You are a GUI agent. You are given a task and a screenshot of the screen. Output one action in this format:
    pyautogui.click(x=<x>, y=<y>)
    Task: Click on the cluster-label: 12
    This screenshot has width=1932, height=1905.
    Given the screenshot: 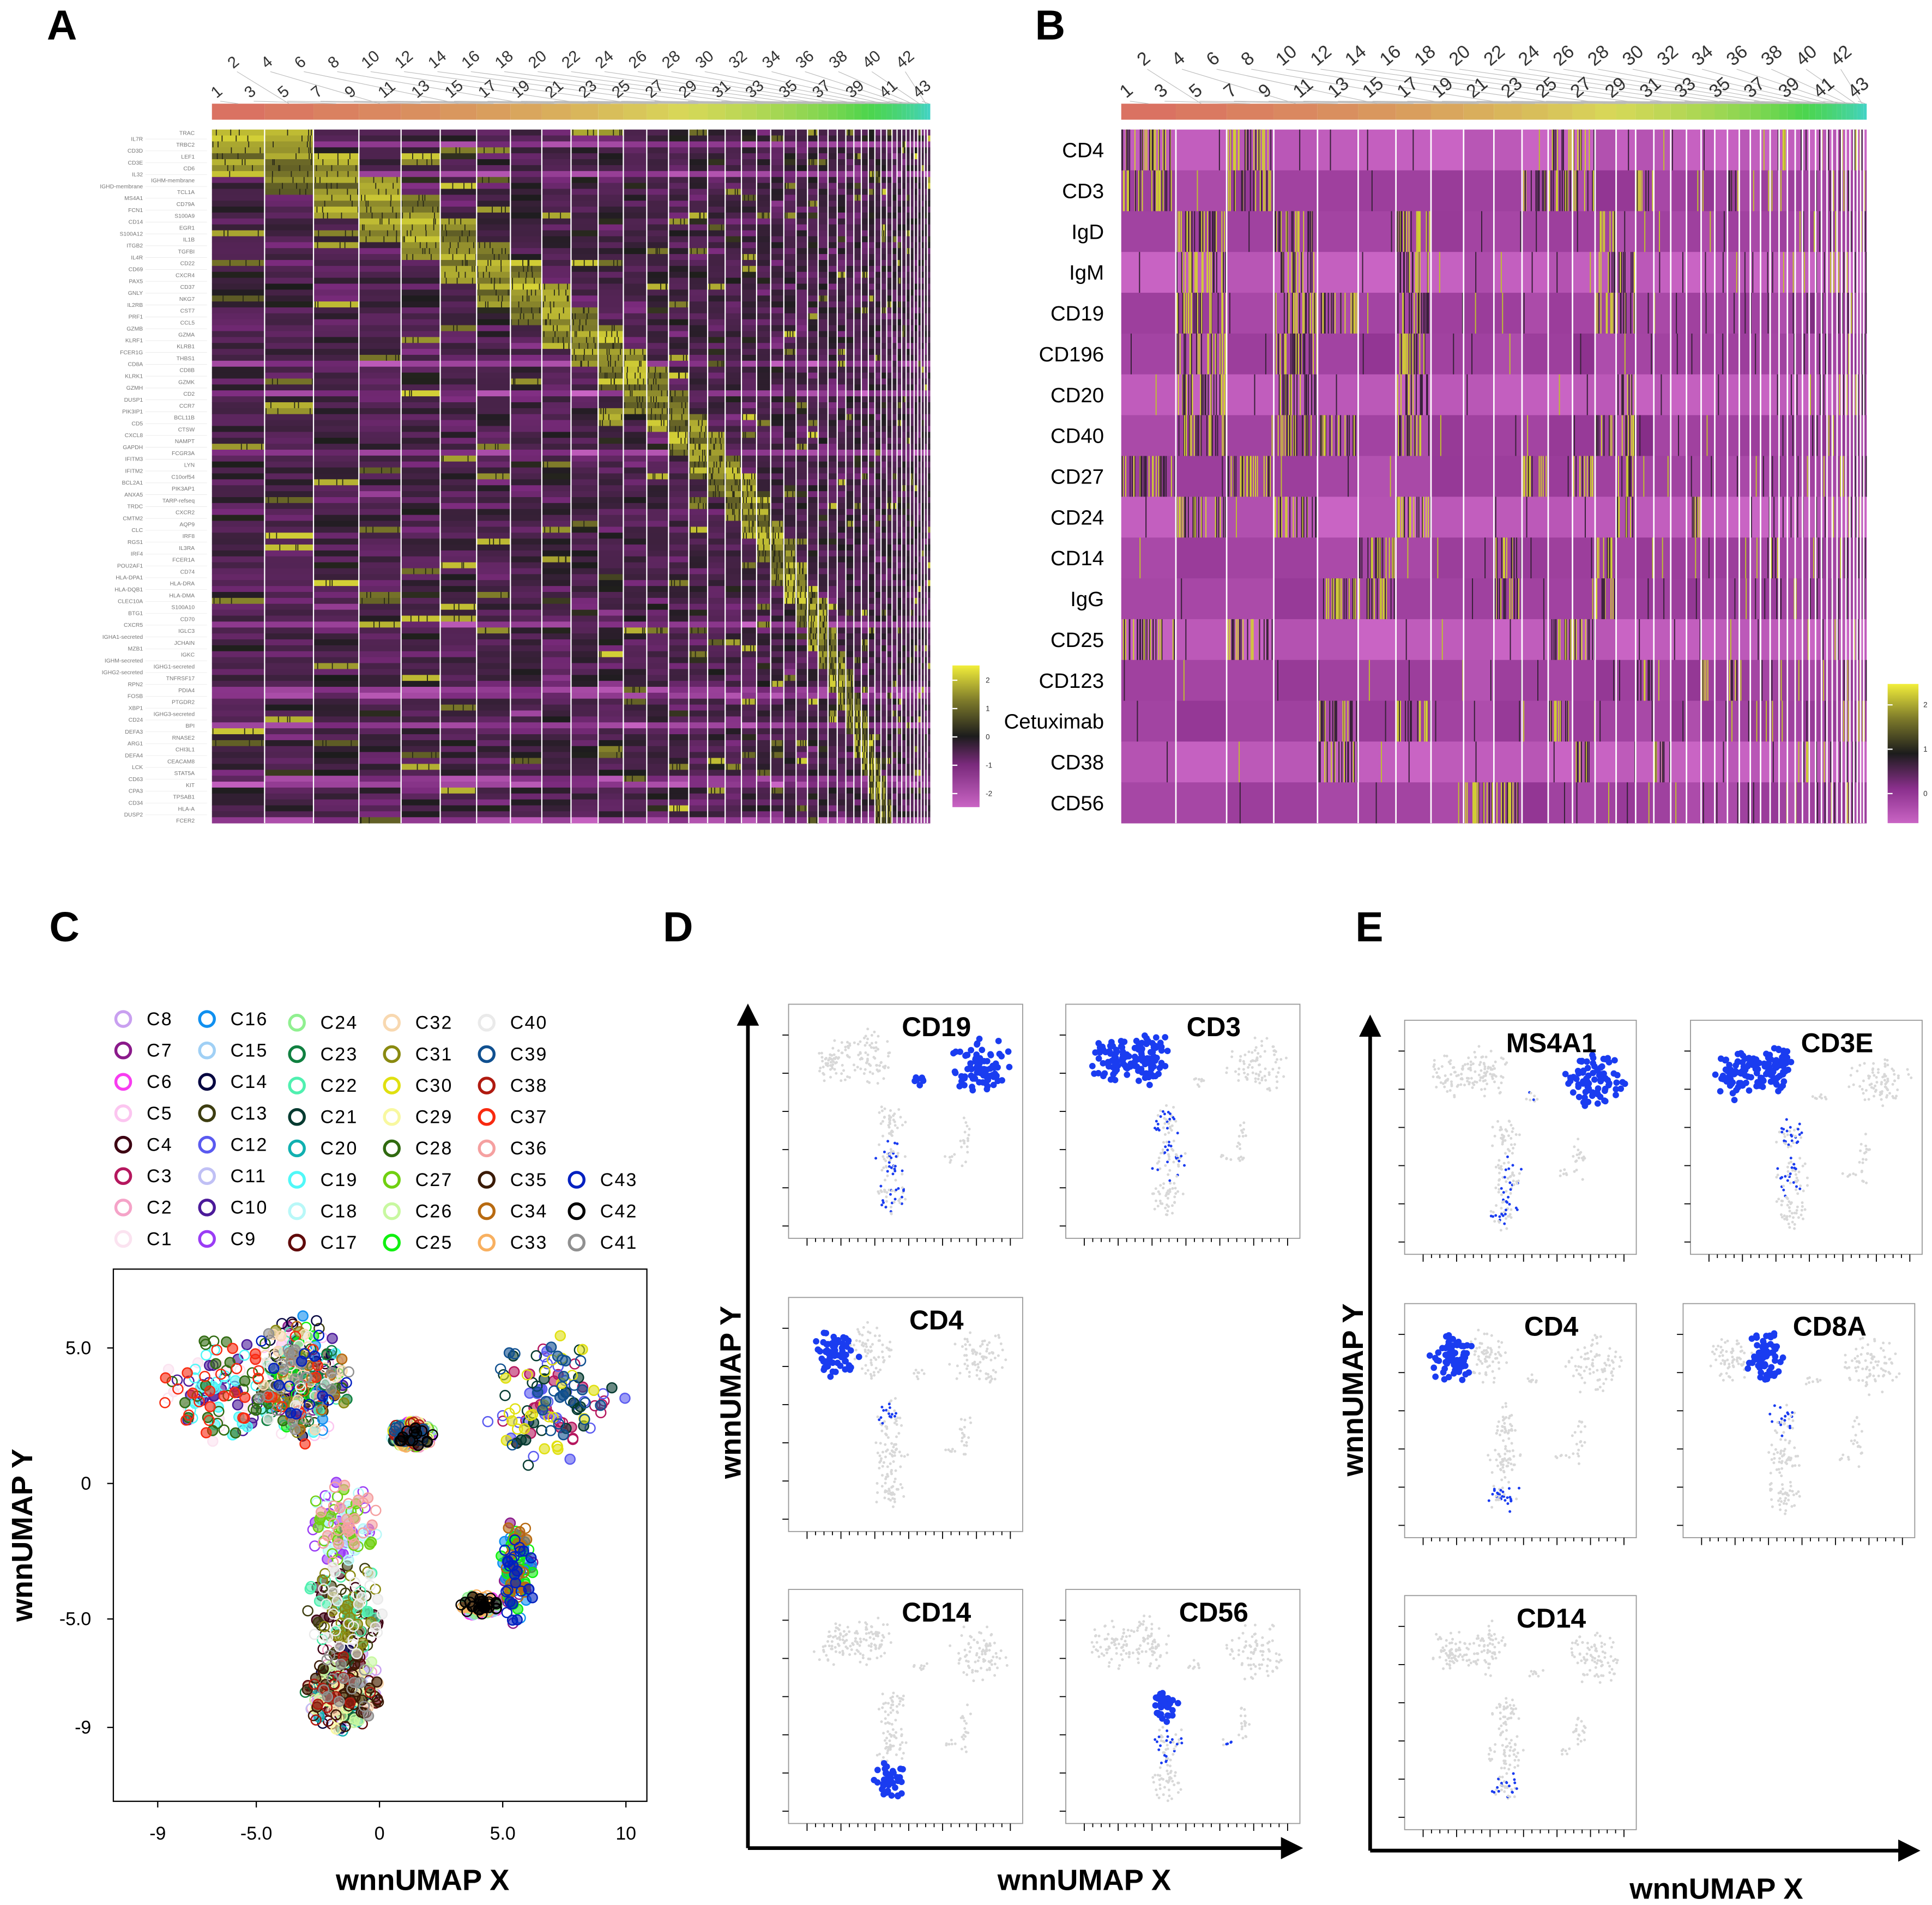 What is the action you would take?
    pyautogui.click(x=403, y=60)
    